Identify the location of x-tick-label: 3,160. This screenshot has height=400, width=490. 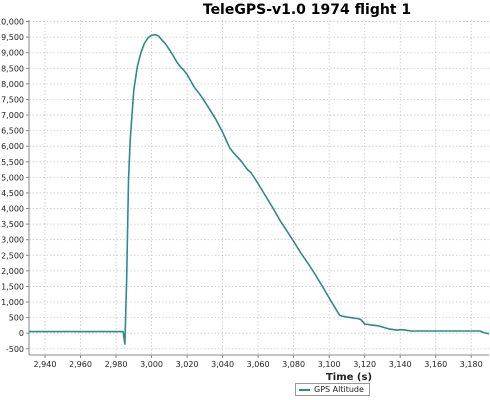
(435, 364).